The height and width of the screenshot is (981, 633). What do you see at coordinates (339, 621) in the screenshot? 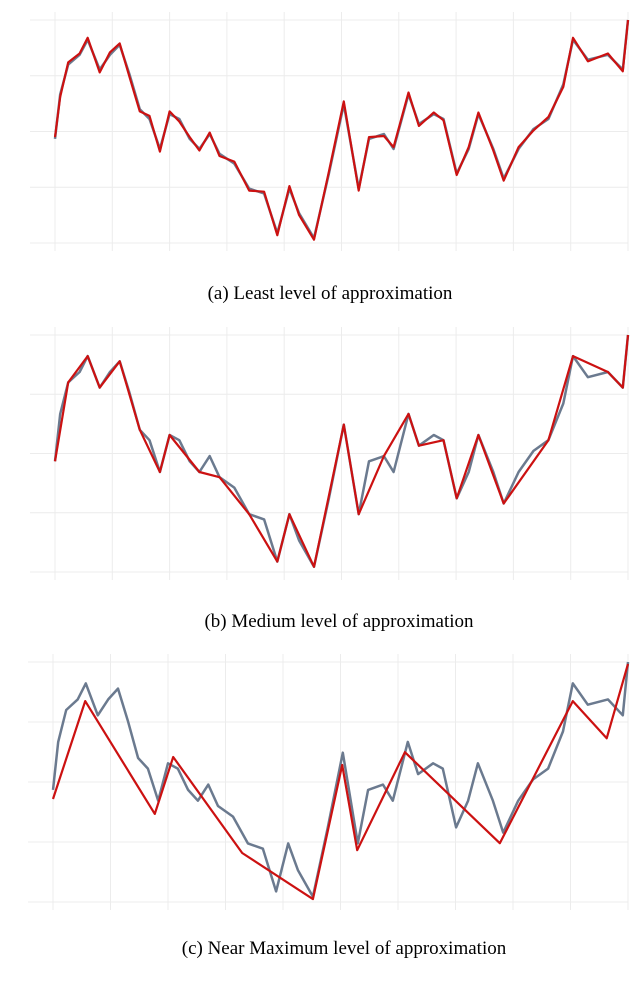
I see `caption: (b) Medium level of approximation` at bounding box center [339, 621].